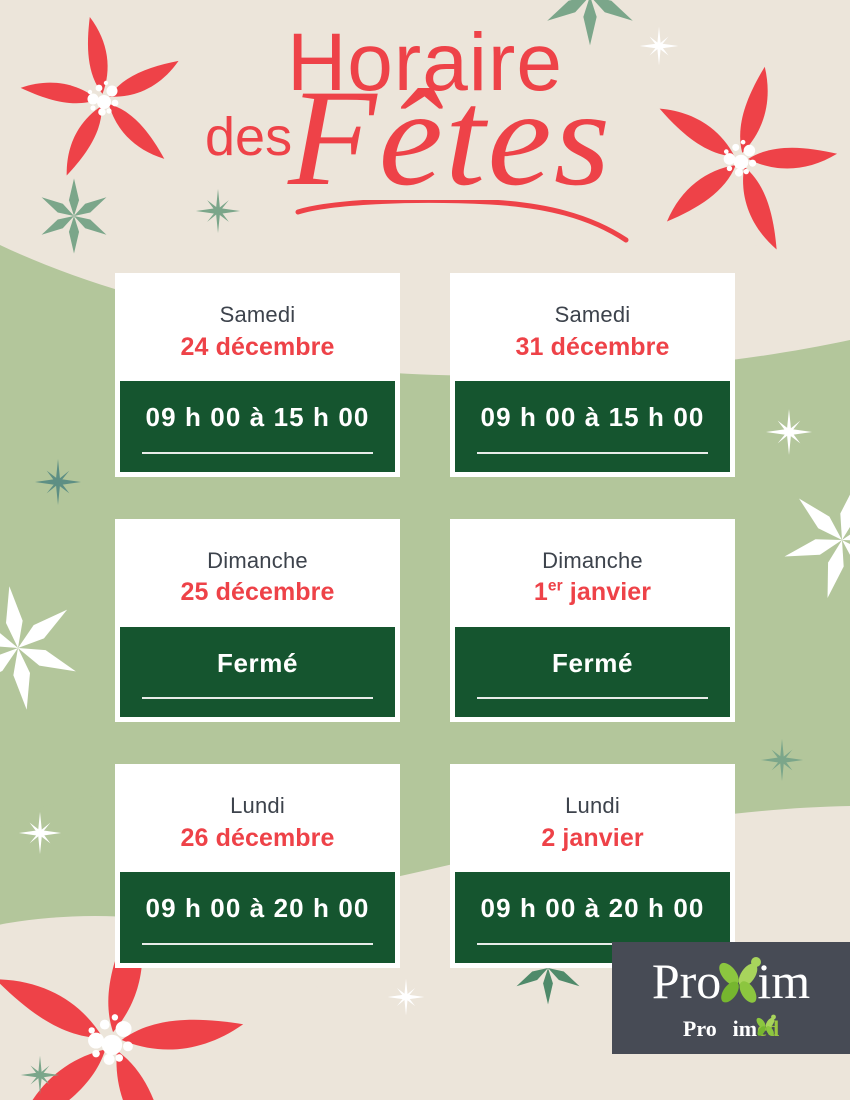 The width and height of the screenshot is (850, 1100). I want to click on card-header: Samedi 24 décembre, so click(257, 329).